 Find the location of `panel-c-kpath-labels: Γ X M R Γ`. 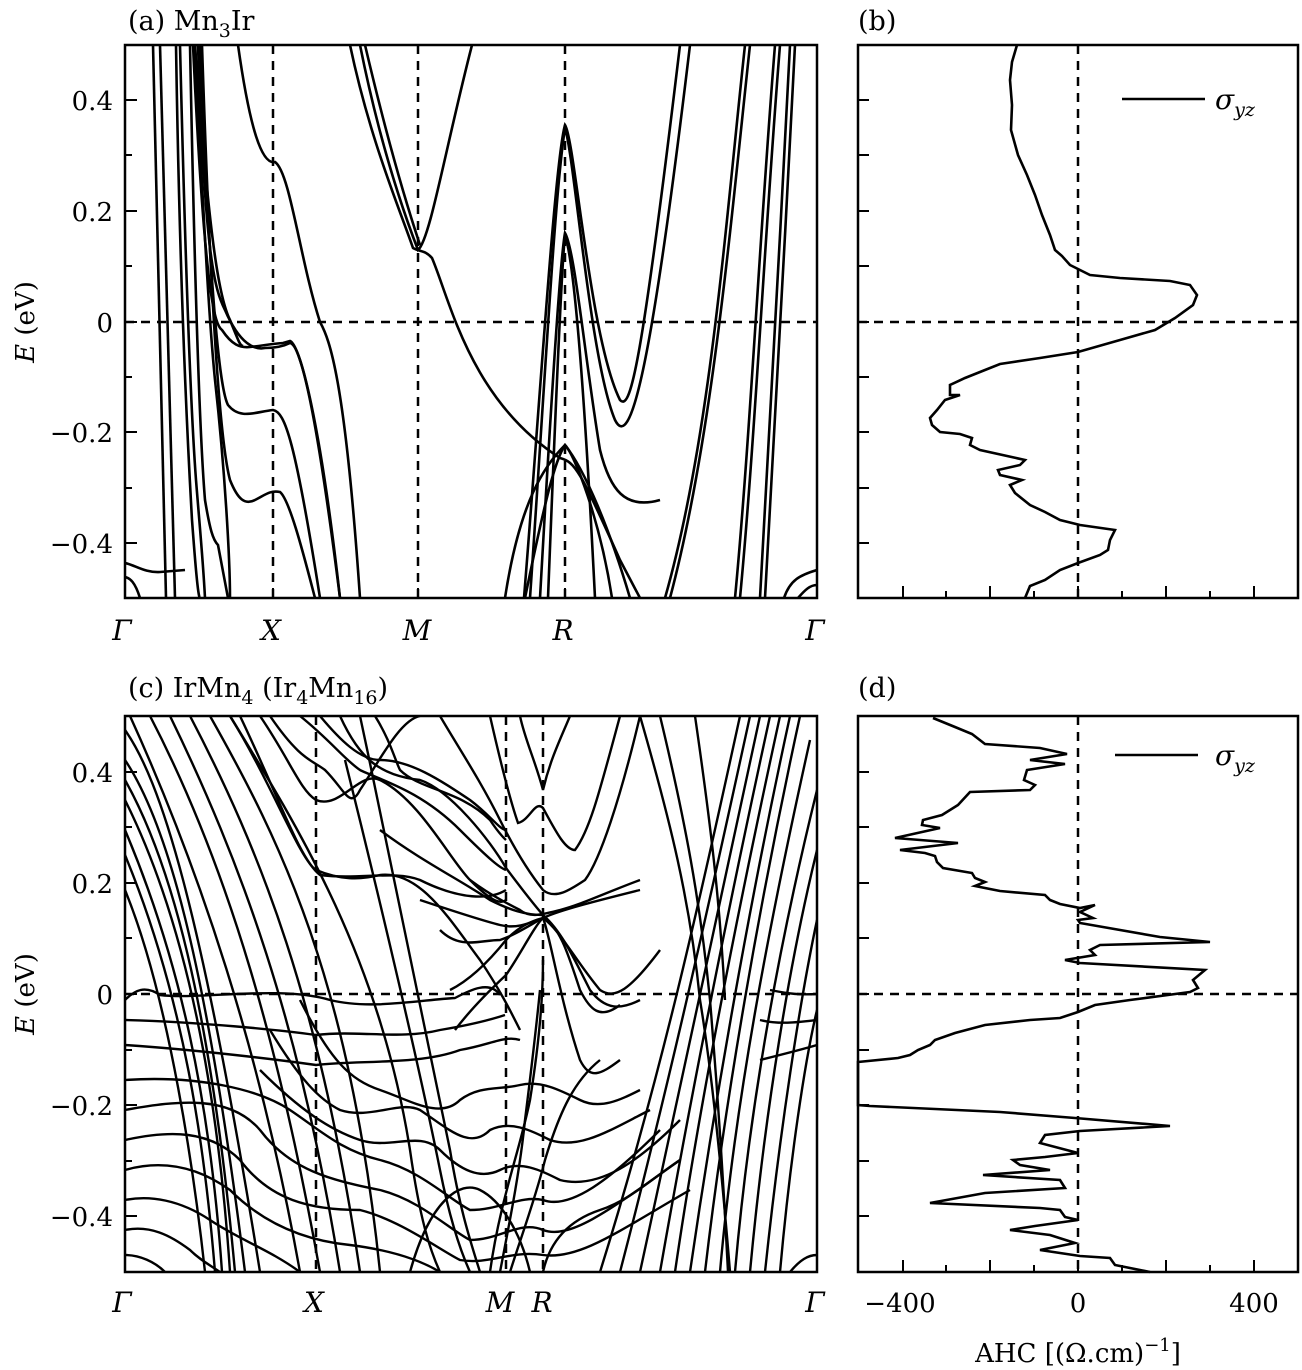

panel-c-kpath-labels: Γ X M R Γ is located at coordinates (468, 1302).